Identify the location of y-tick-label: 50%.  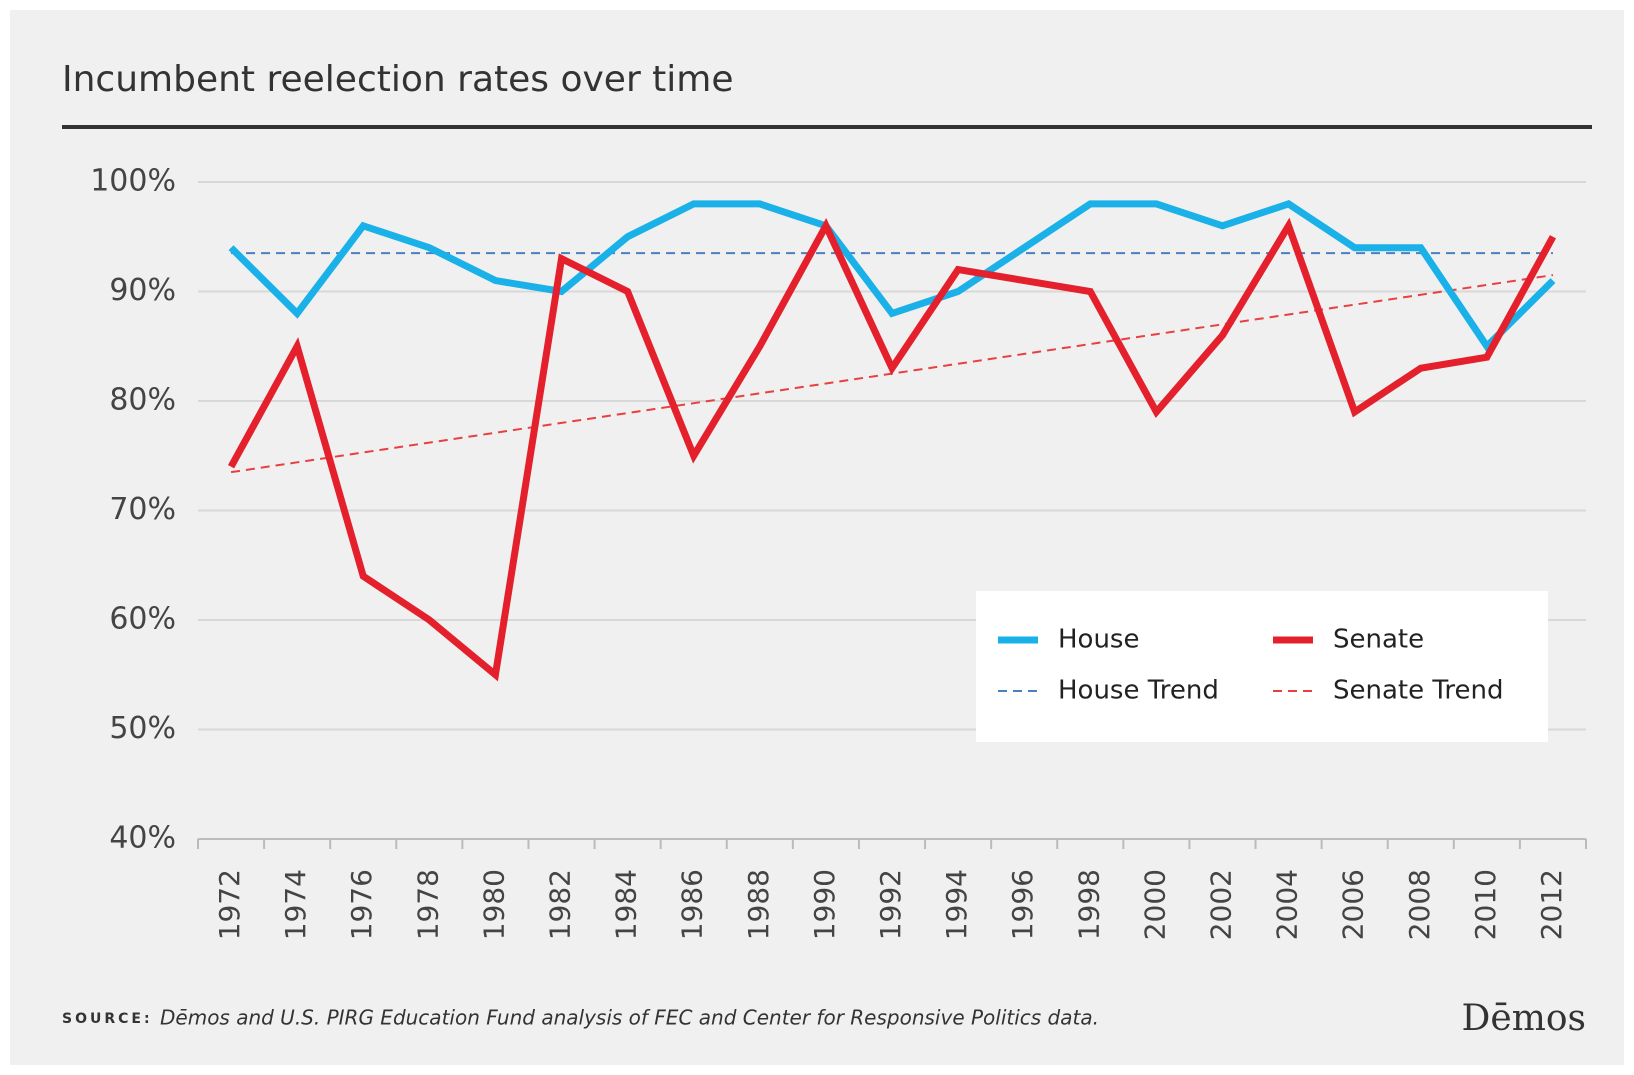
(142, 728).